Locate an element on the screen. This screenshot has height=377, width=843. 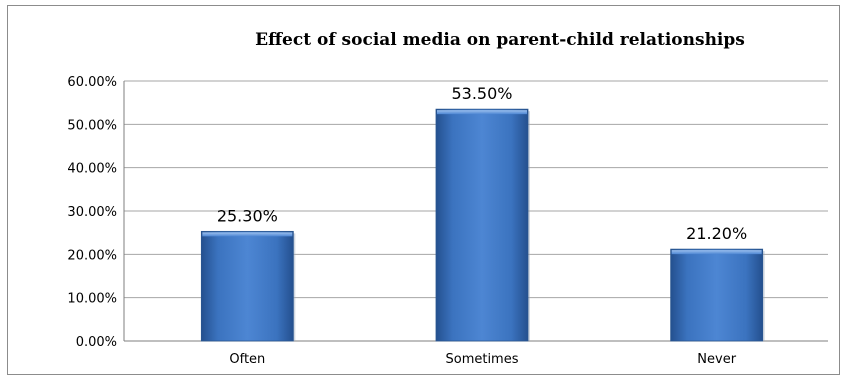
x-tick-label: Sometimes is located at coordinates (481, 359).